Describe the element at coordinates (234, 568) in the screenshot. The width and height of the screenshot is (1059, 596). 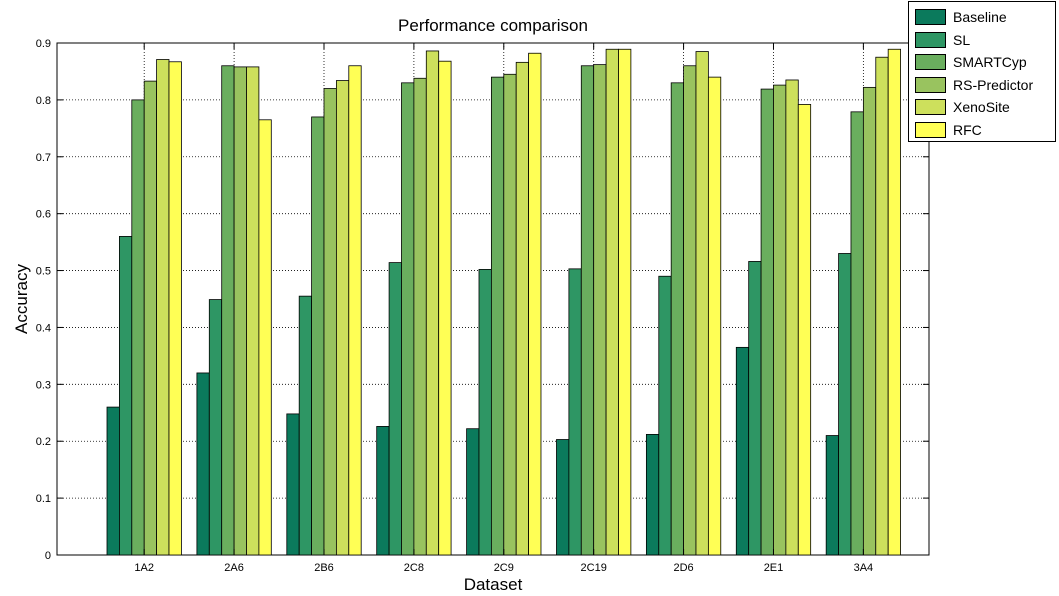
I see `x-tick-label: 2A6` at that location.